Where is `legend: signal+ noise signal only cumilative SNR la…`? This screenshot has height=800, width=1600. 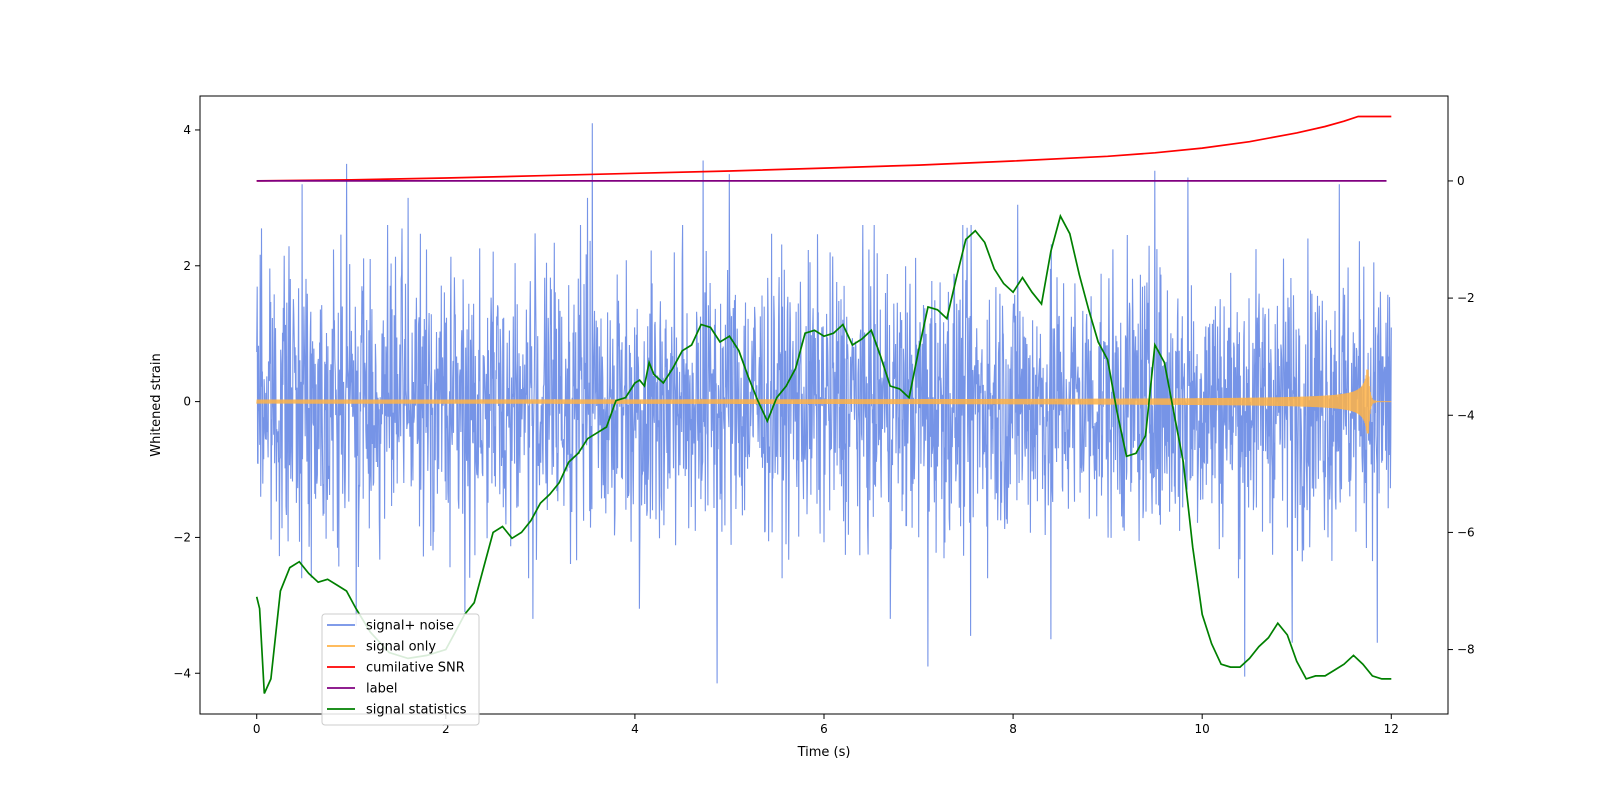 legend: signal+ noise signal only cumilative SNR la… is located at coordinates (400, 669).